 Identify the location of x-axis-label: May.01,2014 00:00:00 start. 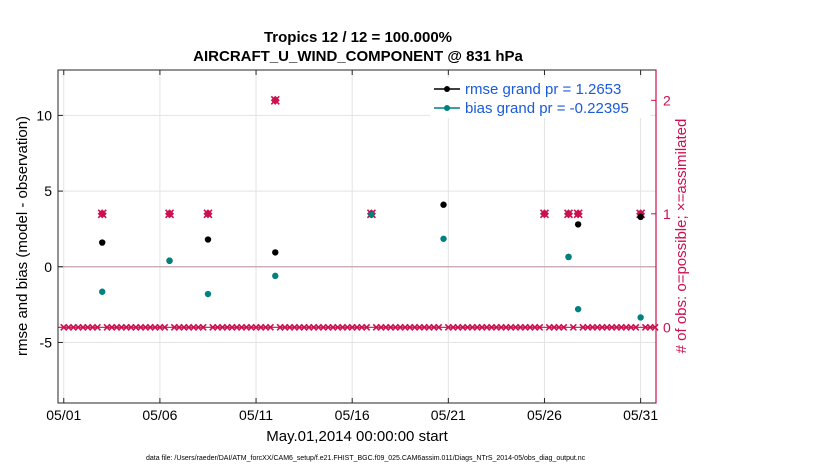
(357, 436).